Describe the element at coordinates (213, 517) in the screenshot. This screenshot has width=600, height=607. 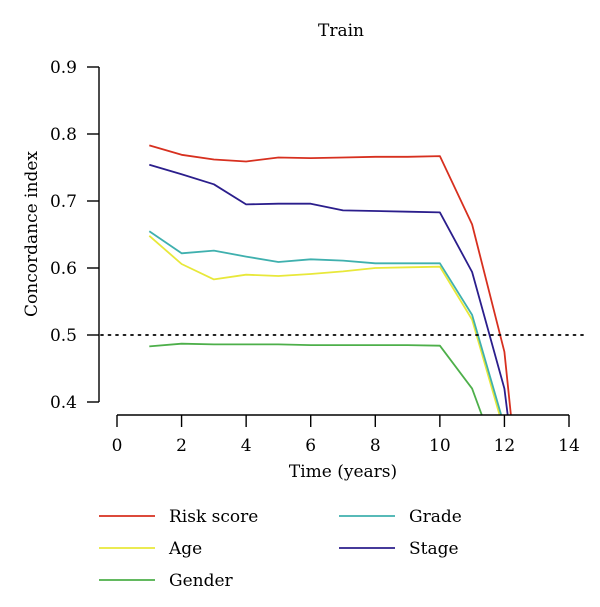
I see `legend-label-risk-score: Risk score` at that location.